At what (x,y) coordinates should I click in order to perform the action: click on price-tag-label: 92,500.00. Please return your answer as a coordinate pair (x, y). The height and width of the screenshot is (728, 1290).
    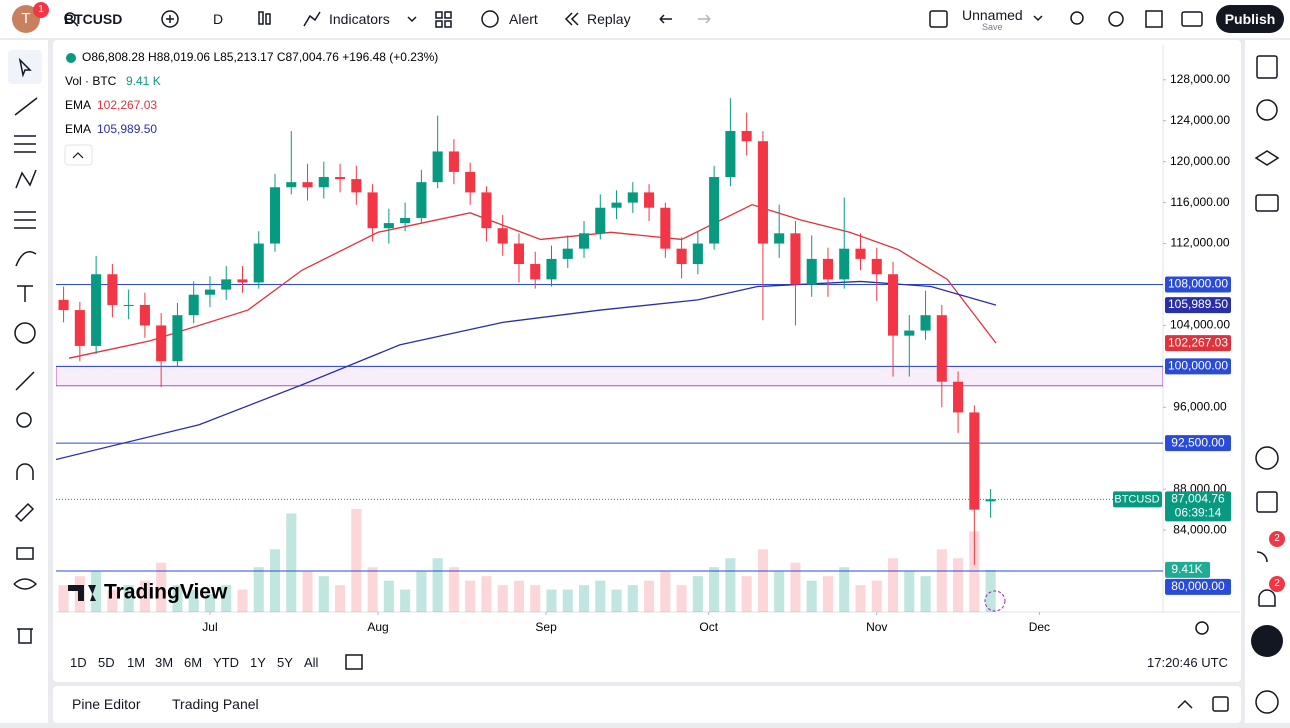
    Looking at the image, I should click on (1198, 442).